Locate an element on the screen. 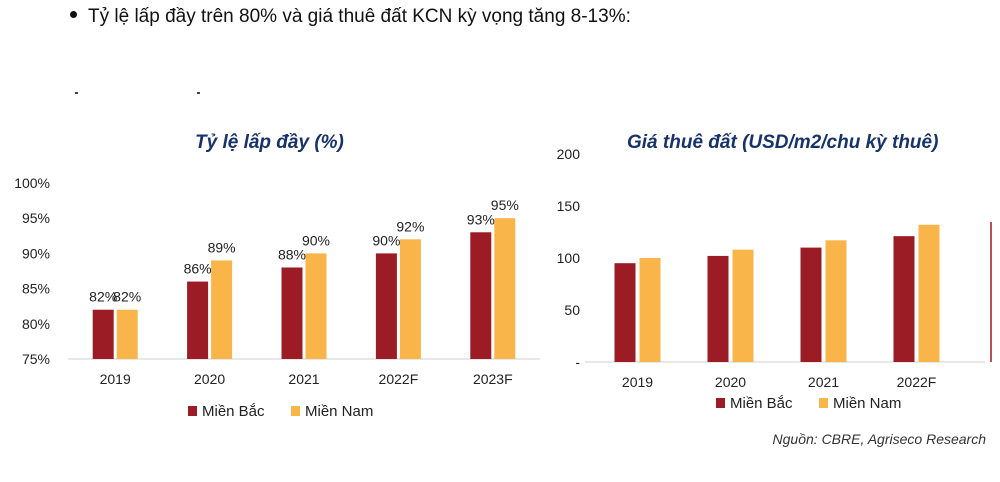  chart1-ytick-label: 75% is located at coordinates (36, 359).